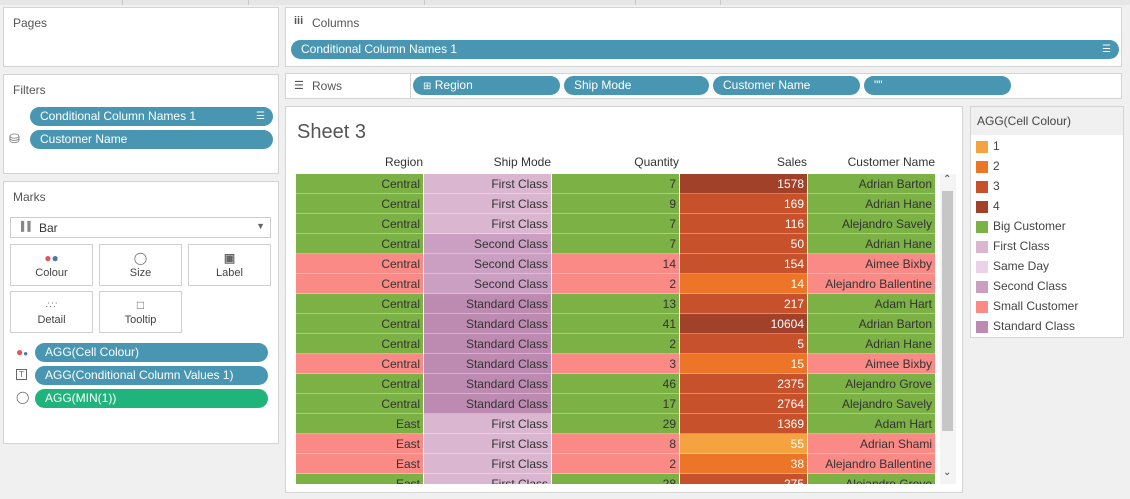 Image resolution: width=1130 pixels, height=499 pixels. I want to click on table-row: East First Class 29 1369 Adam Hart, so click(616, 424).